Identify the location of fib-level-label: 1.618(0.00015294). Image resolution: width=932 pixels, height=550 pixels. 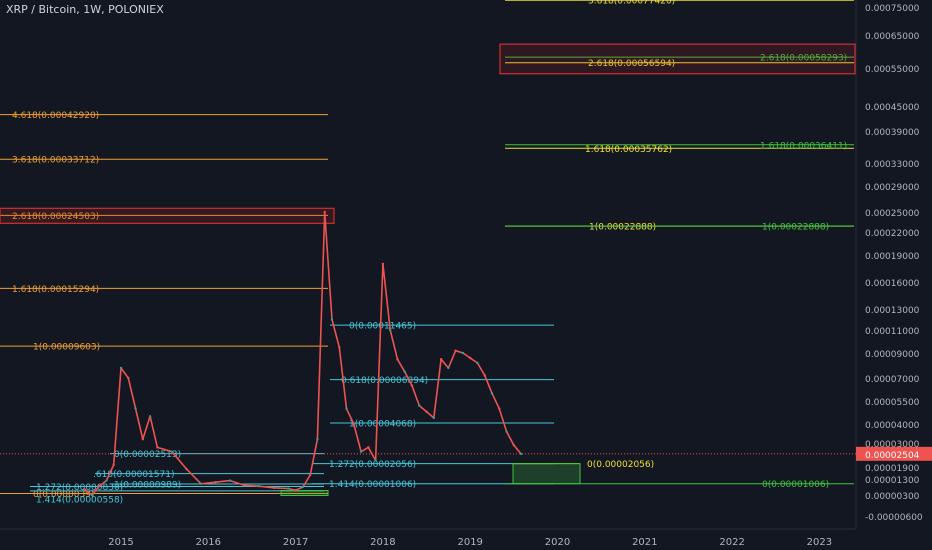
(55, 290).